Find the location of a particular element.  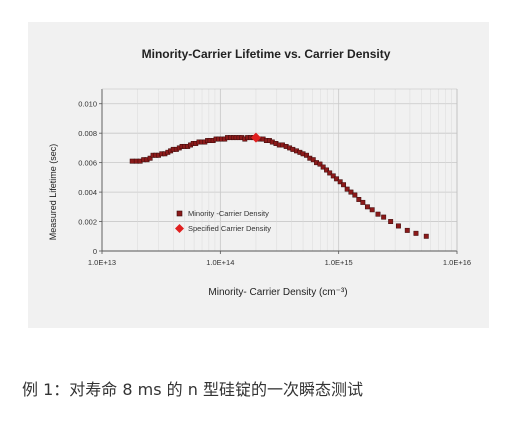

x-tick-label: 1.0E+14 is located at coordinates (220, 262).